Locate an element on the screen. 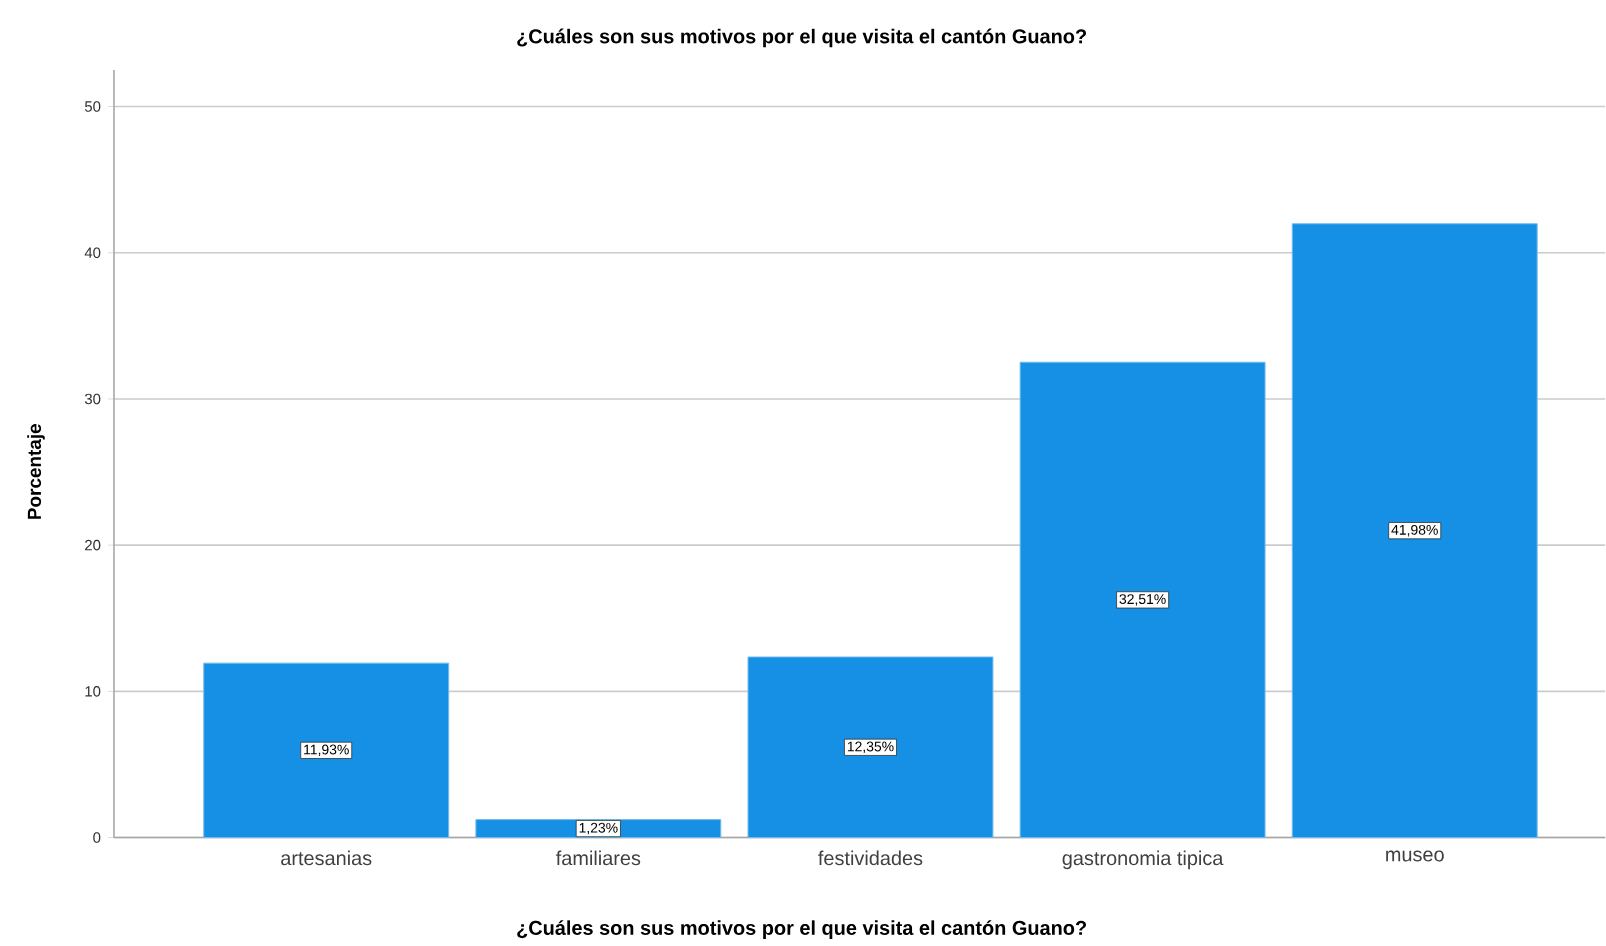 Image resolution: width=1606 pixels, height=946 pixels. x-tick-label: artesanias is located at coordinates (326, 858).